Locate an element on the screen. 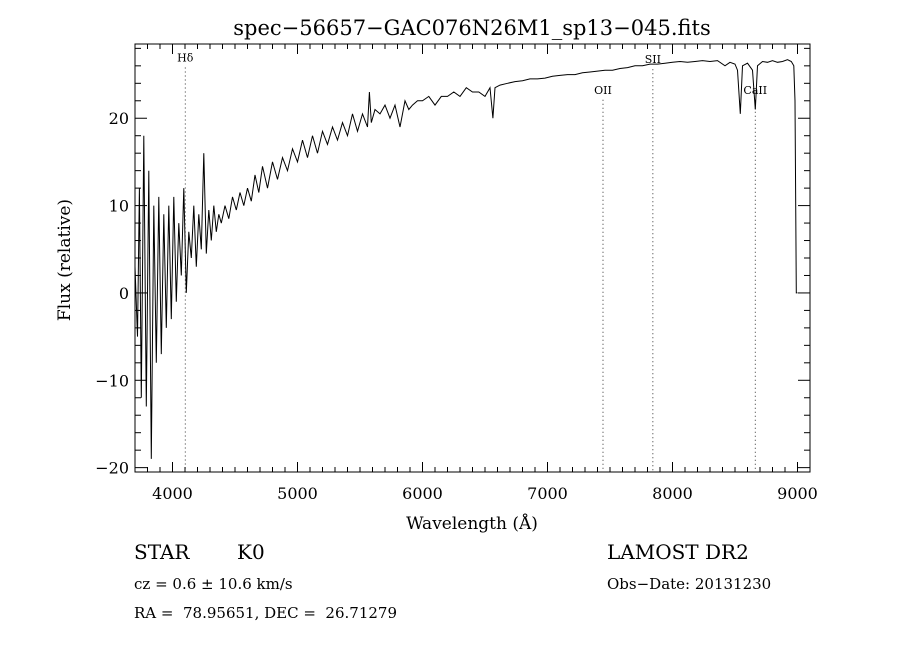 The image size is (900, 650). y-axis-label: Flux (relative) is located at coordinates (65, 260).